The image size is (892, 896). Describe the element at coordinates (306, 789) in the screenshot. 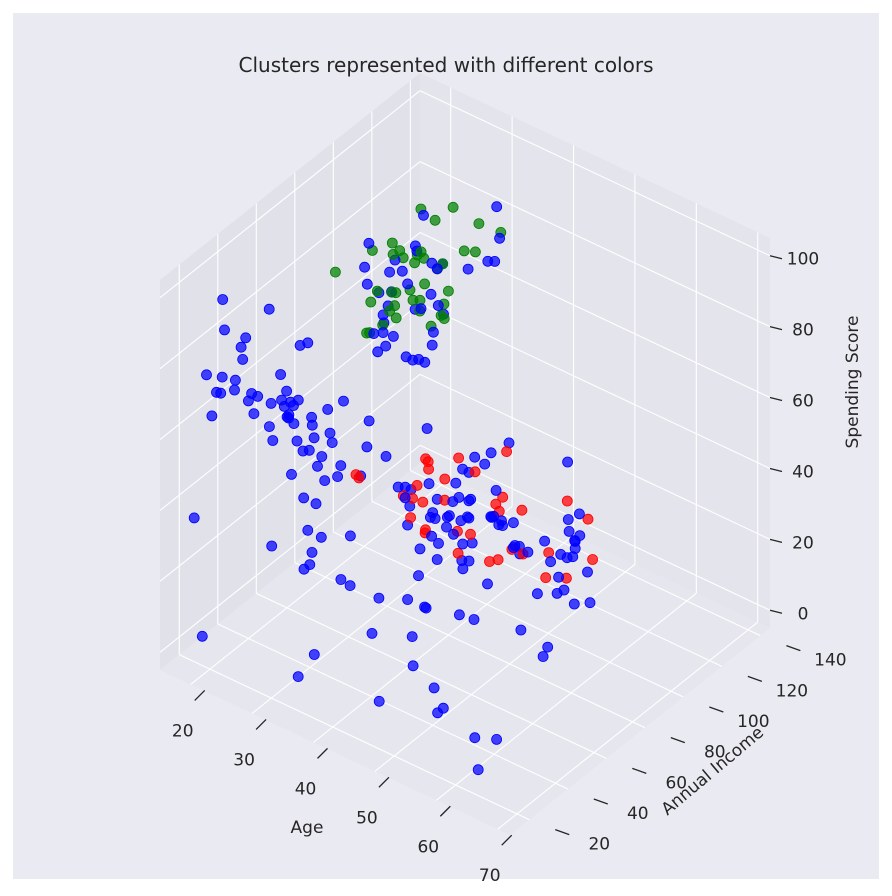

I see `x-tick-label: 40` at that location.